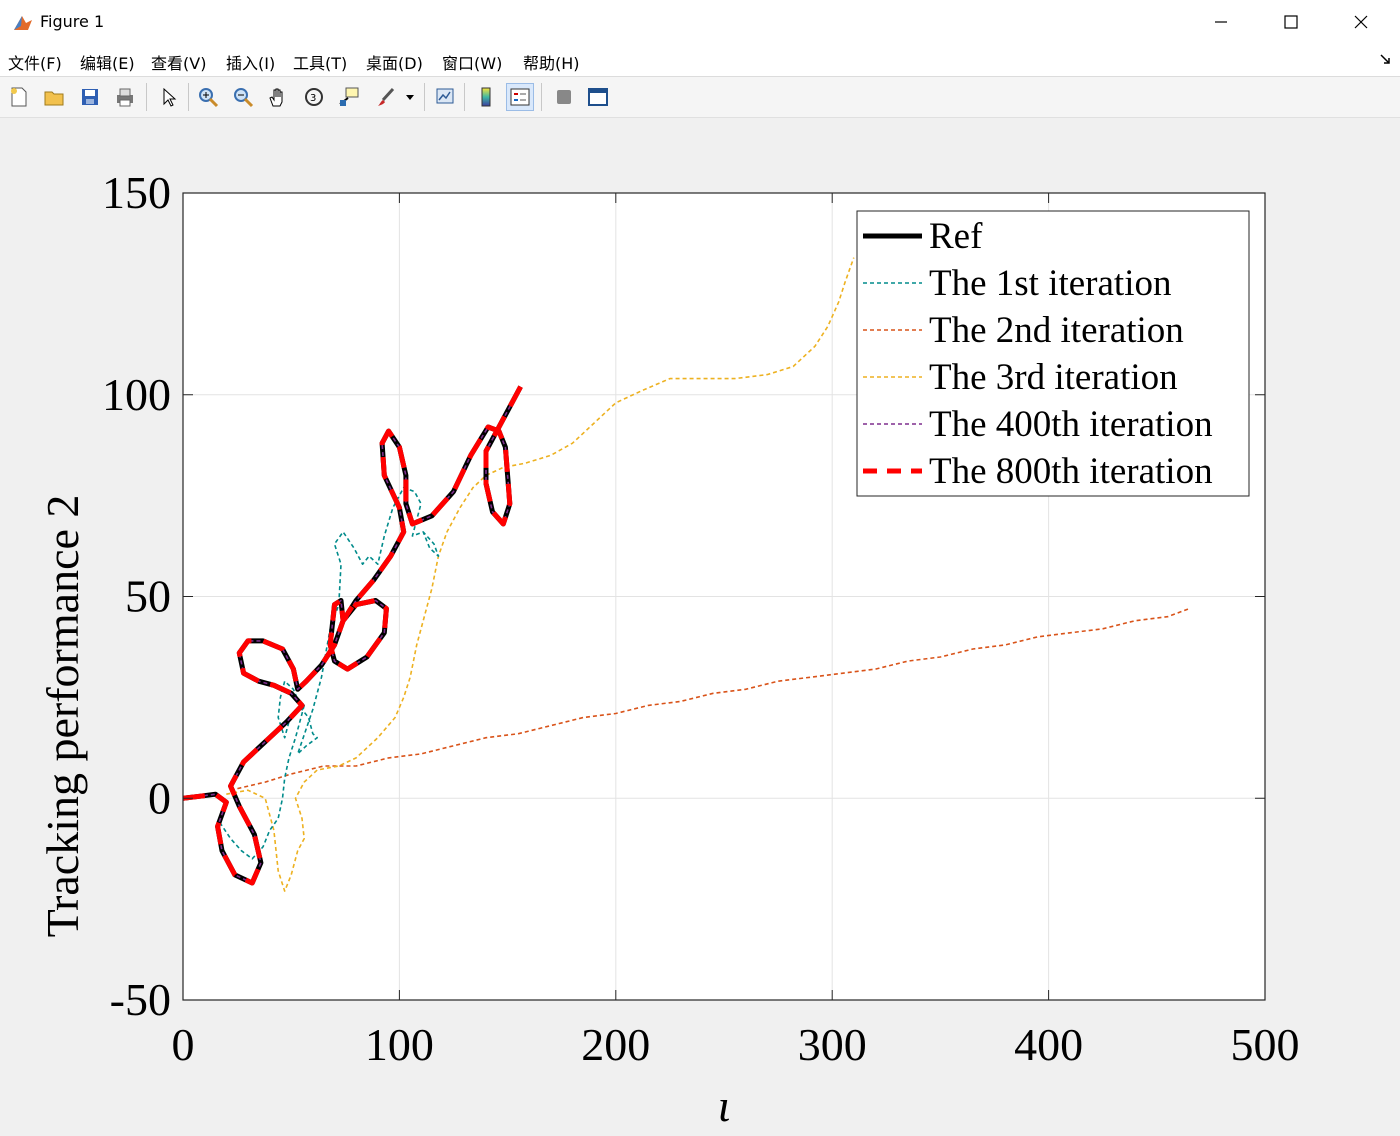 The height and width of the screenshot is (1136, 1400). I want to click on link-plot-icon, so click(445, 96).